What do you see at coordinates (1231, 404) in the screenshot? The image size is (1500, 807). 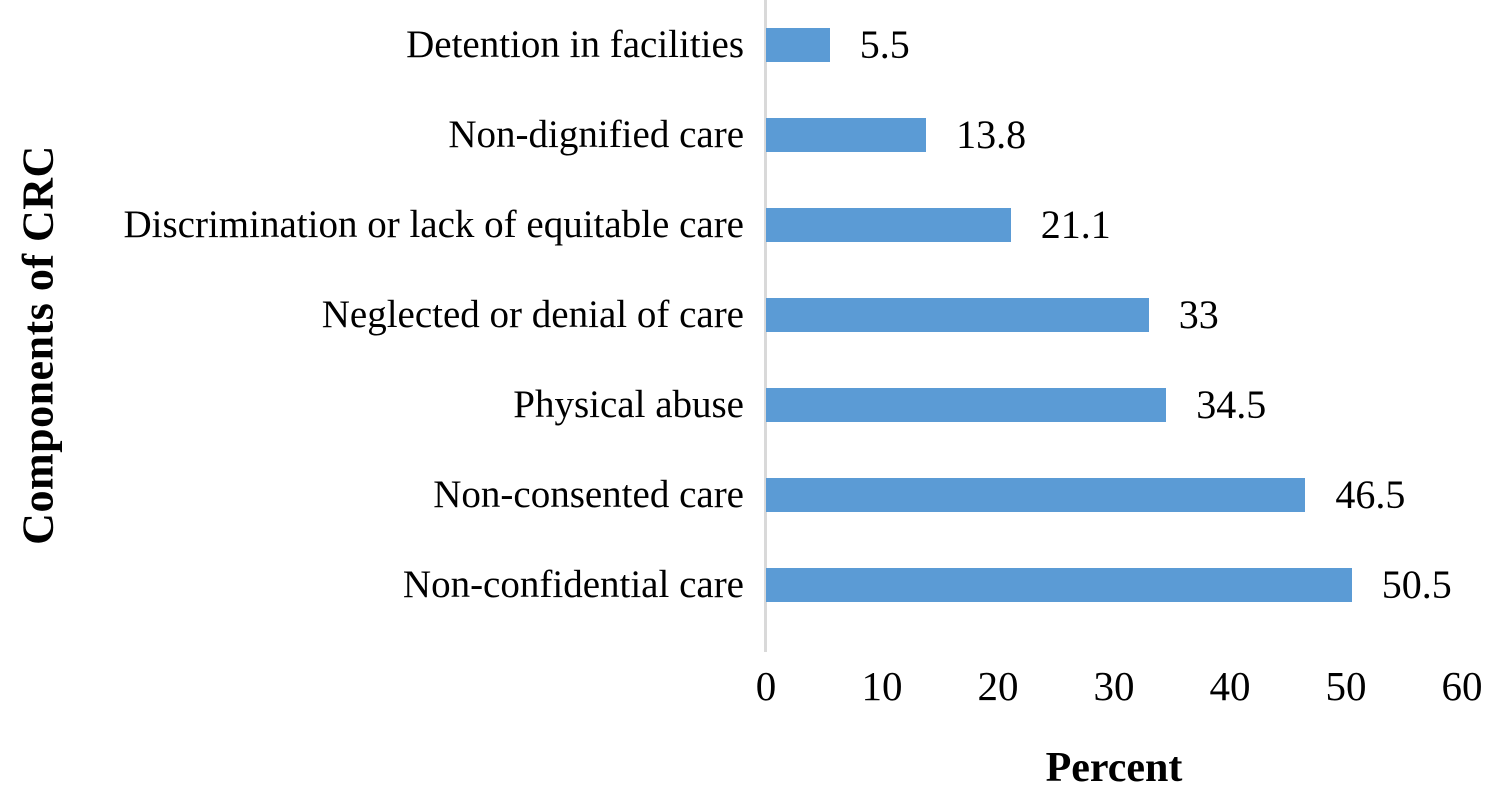 I see `value-label: 34.5` at bounding box center [1231, 404].